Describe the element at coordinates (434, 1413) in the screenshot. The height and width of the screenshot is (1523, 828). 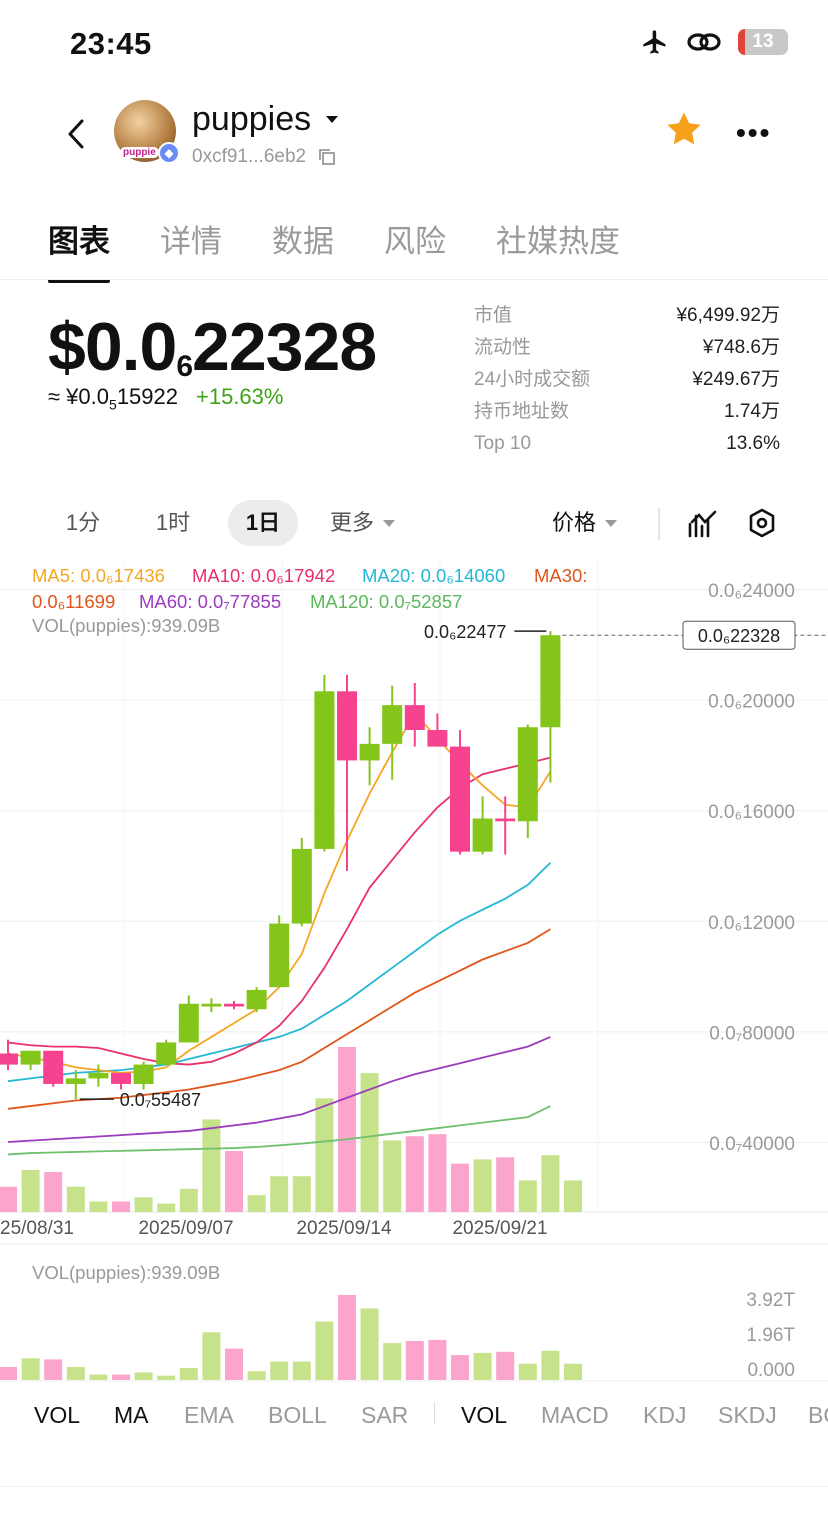
I see `ind-tab-divider` at that location.